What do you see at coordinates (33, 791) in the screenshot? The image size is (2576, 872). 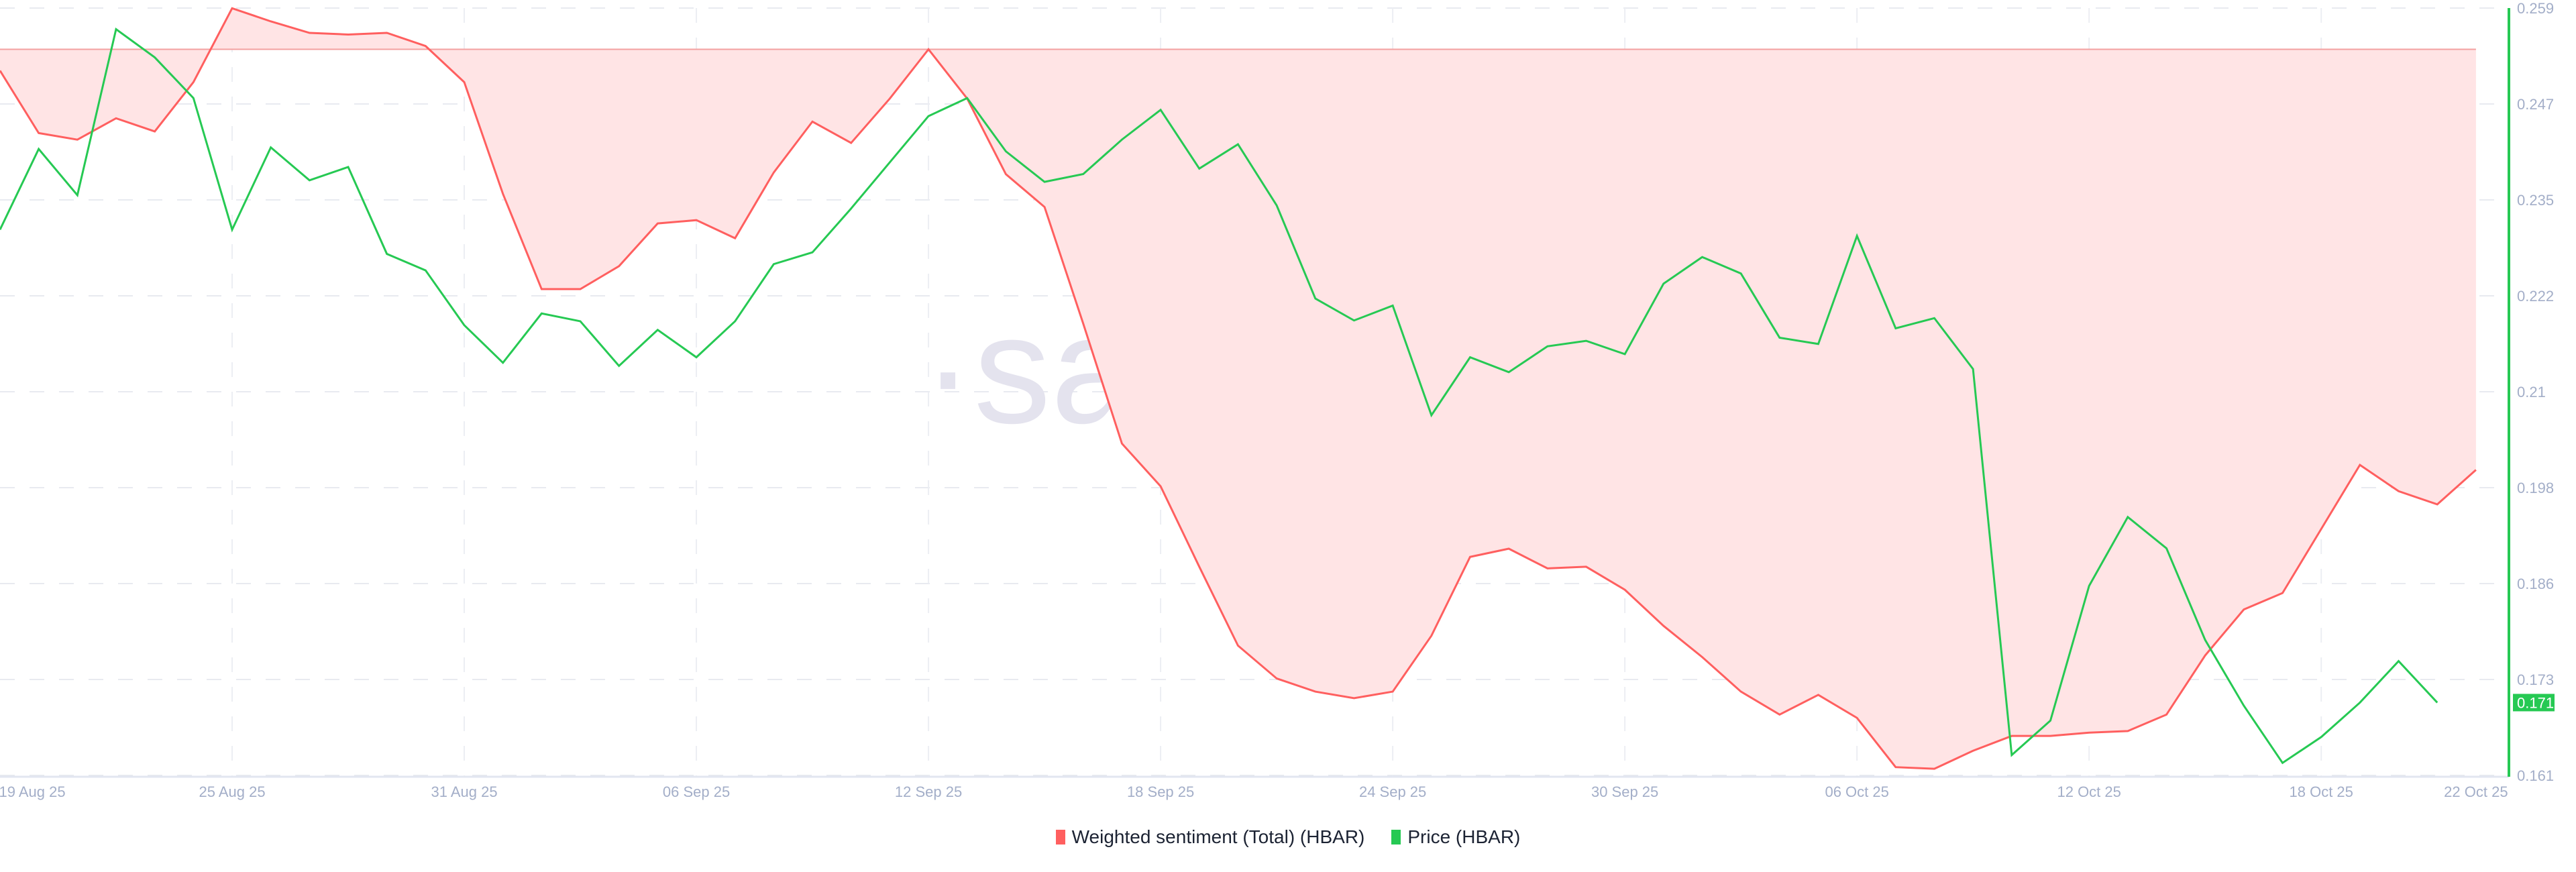 I see `x-tick-label: 19 Aug 25` at bounding box center [33, 791].